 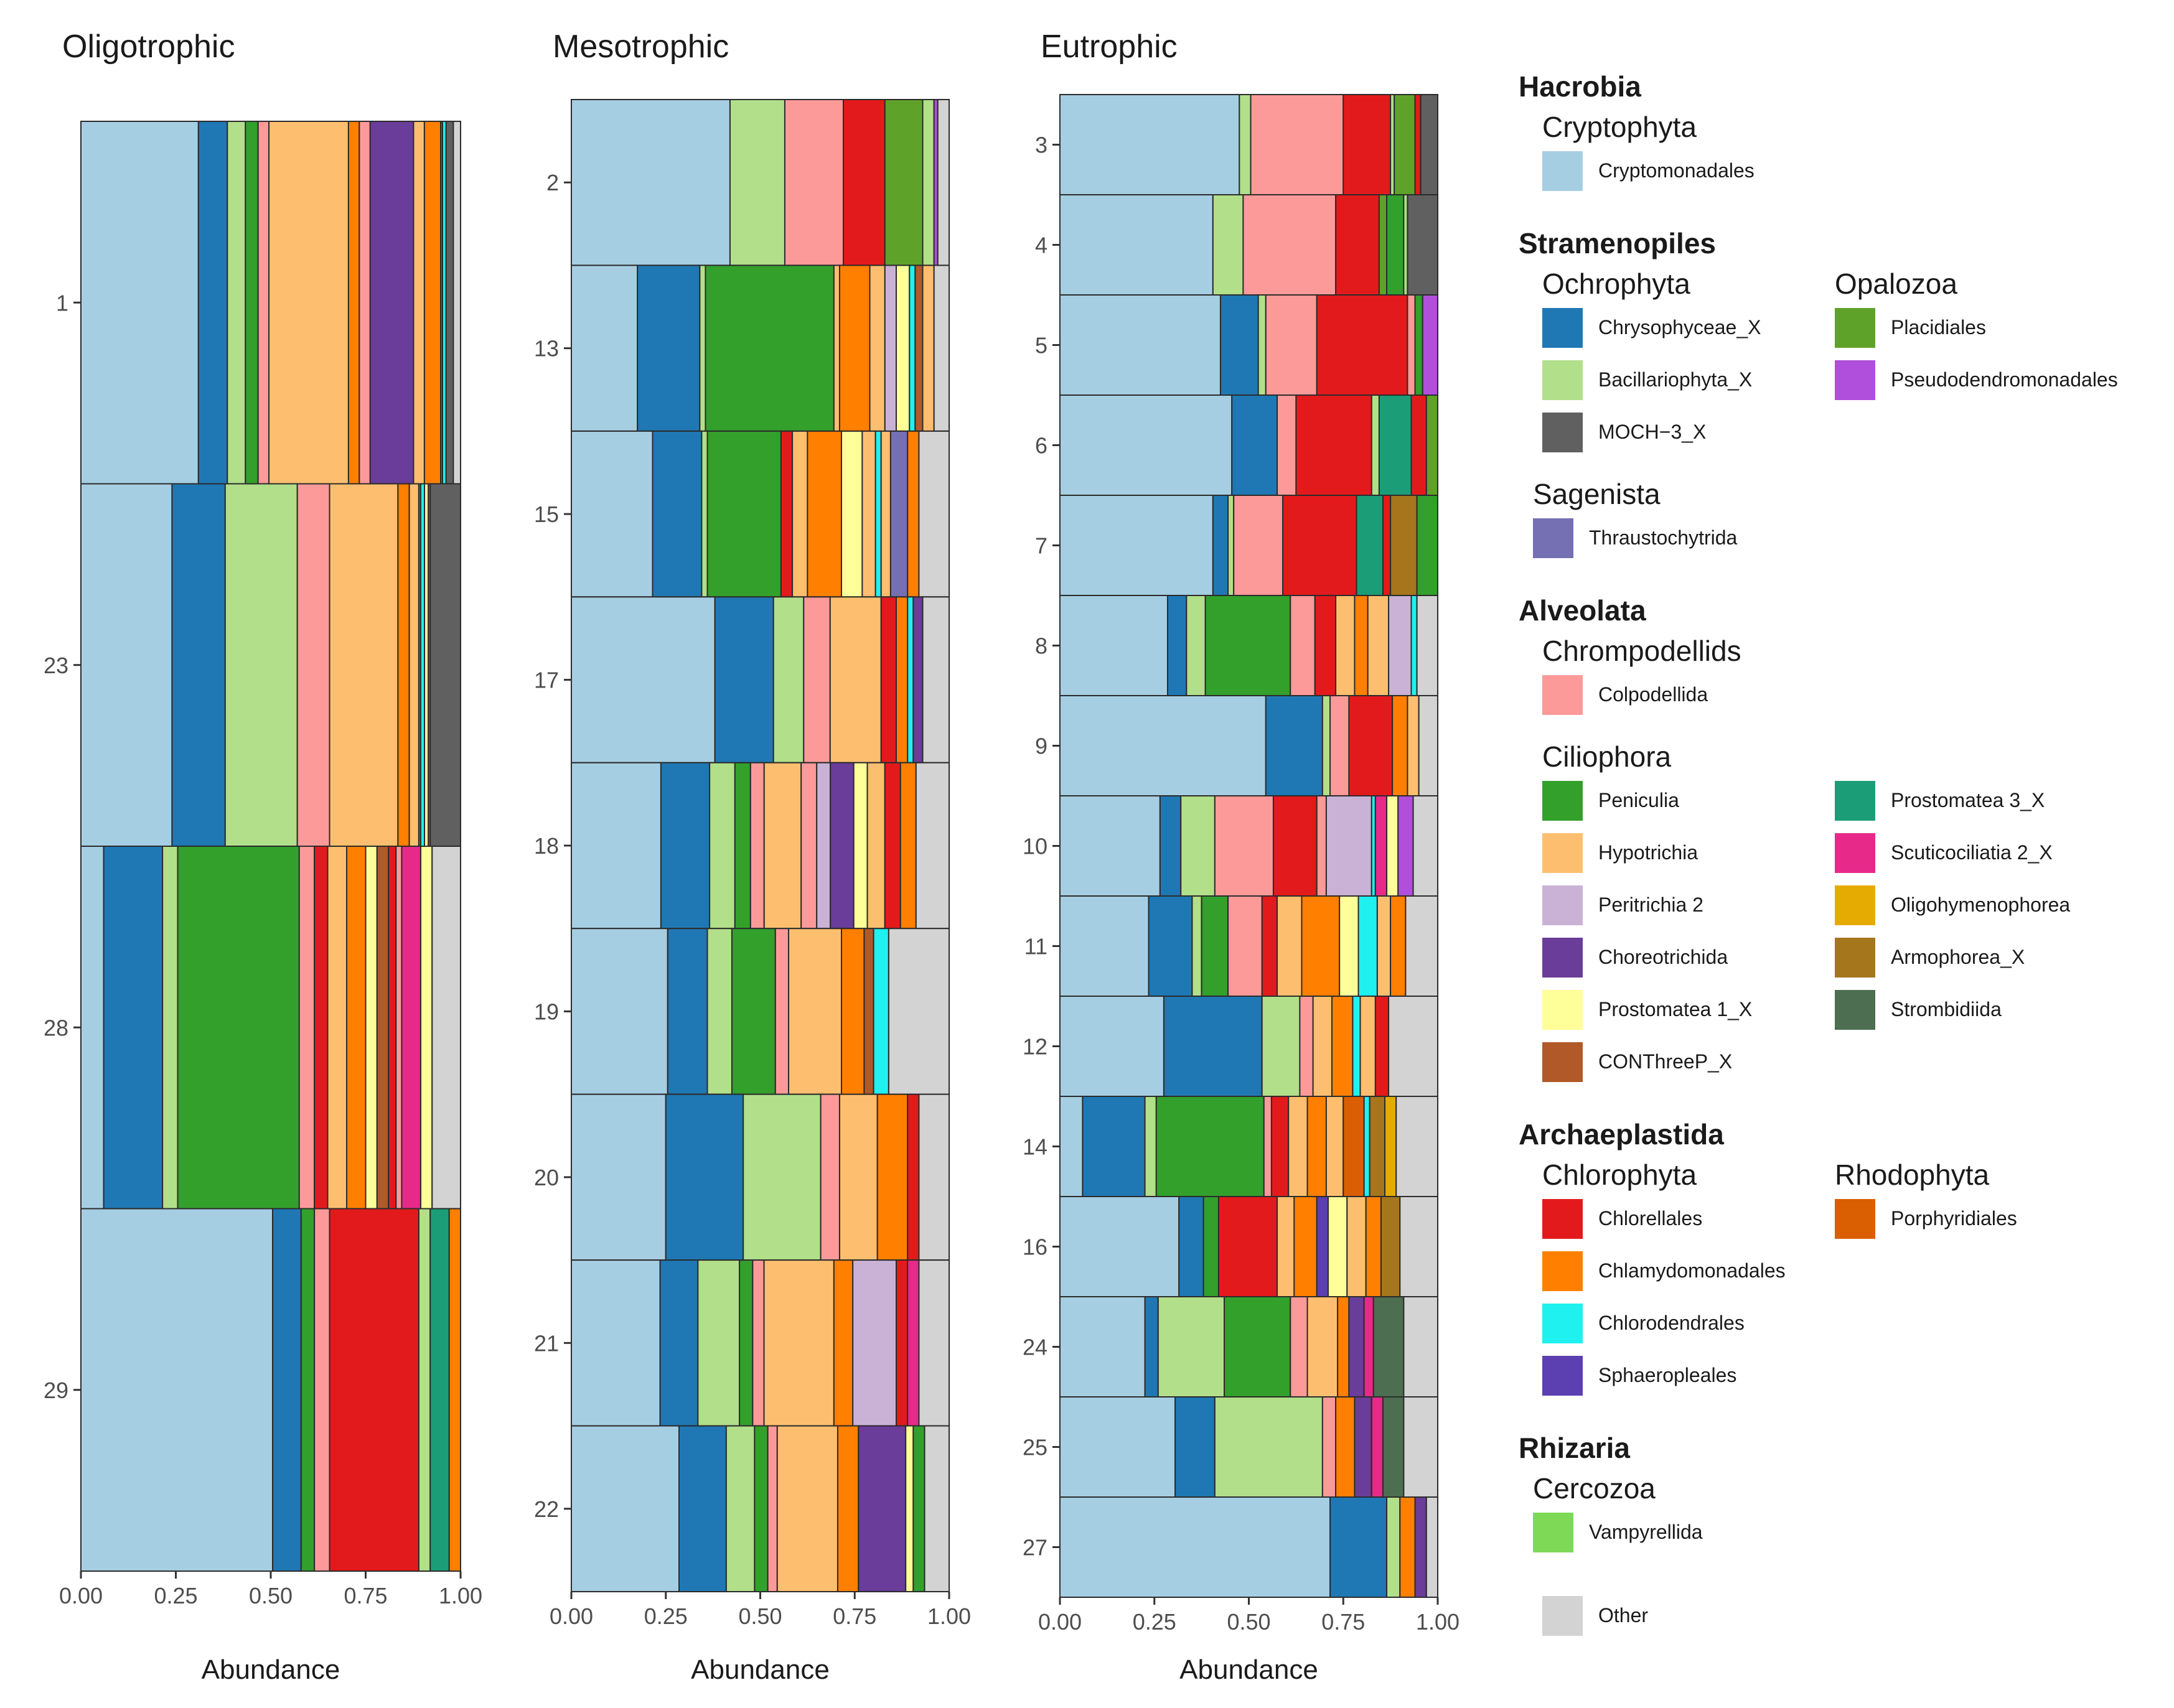 What do you see at coordinates (1663, 957) in the screenshot?
I see `legend-label: Choreotrichida` at bounding box center [1663, 957].